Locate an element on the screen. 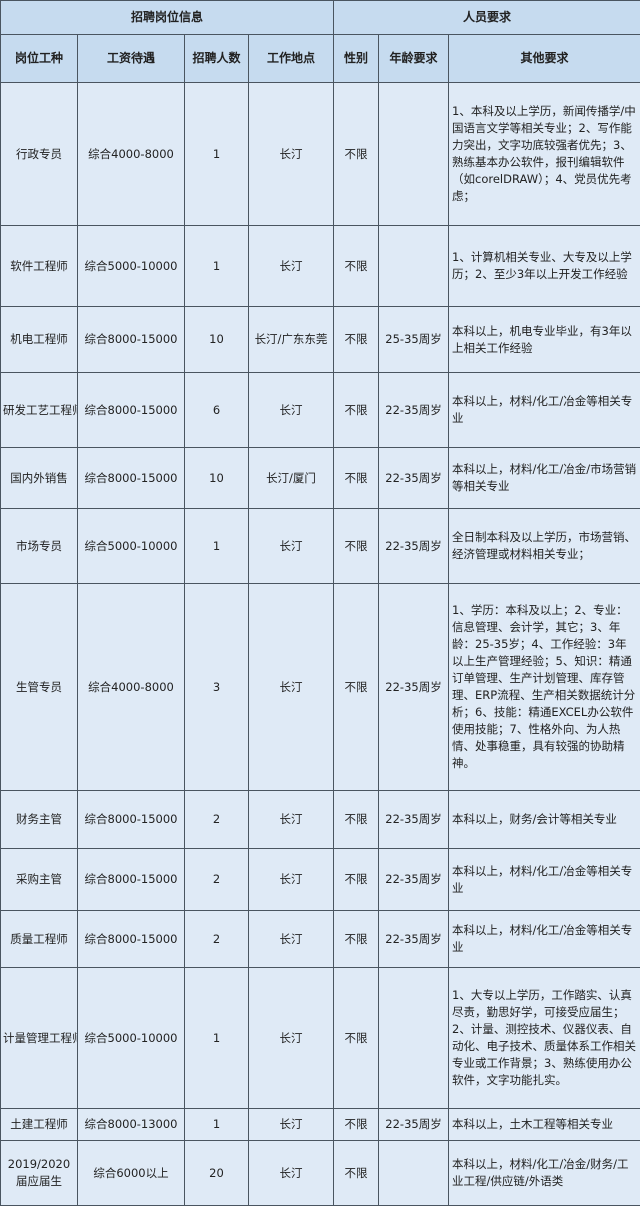  group-header-position-info: 招聘岗位信息 is located at coordinates (167, 18).